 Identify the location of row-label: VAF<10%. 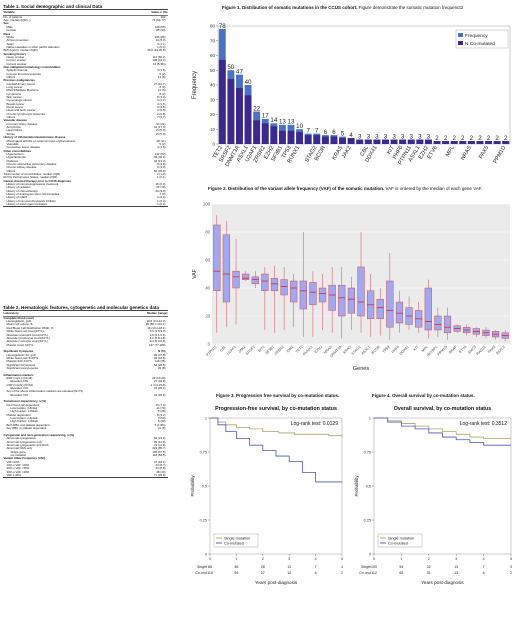
(13, 462).